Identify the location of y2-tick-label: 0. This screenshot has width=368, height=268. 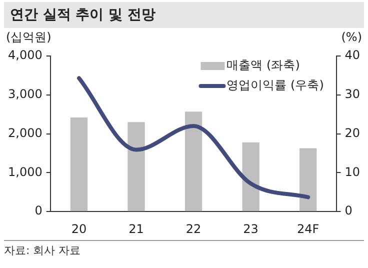
(348, 211).